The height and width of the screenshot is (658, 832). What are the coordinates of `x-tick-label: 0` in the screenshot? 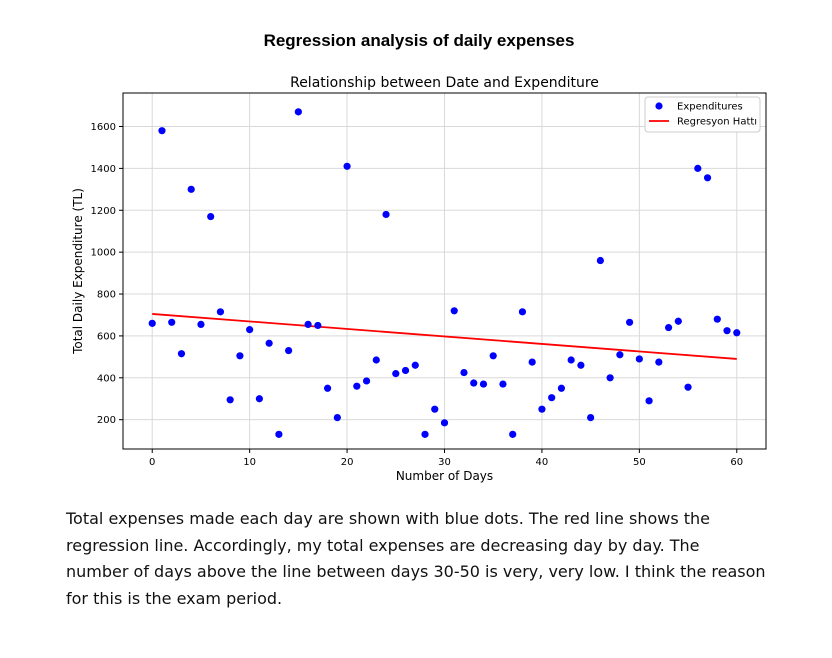 It's located at (152, 462).